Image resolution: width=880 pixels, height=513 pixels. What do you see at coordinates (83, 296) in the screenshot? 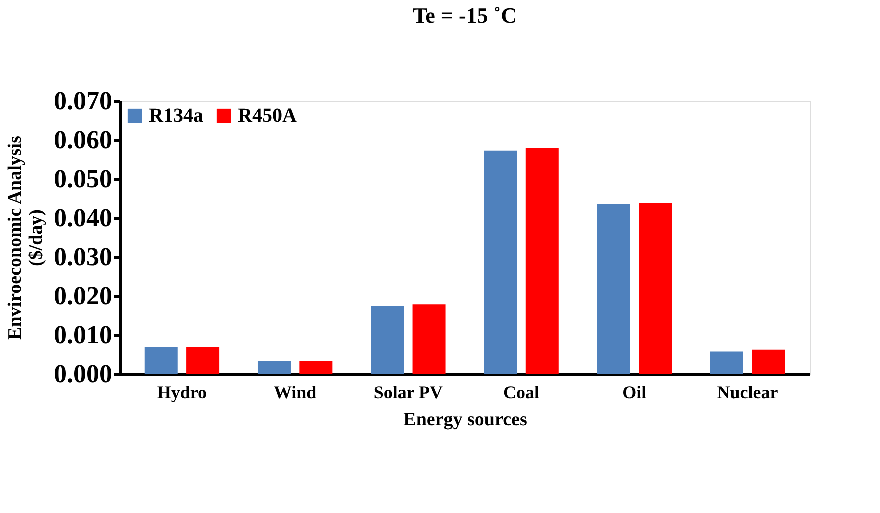
I see `y-tick-label: 0.020` at bounding box center [83, 296].